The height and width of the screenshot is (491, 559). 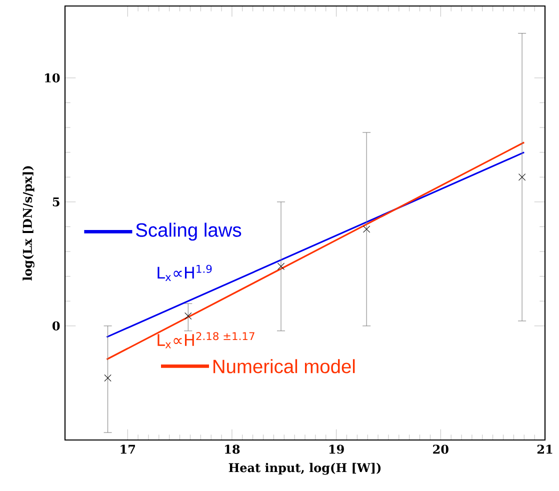 I want to click on legend-label: Numerical model, so click(x=284, y=366).